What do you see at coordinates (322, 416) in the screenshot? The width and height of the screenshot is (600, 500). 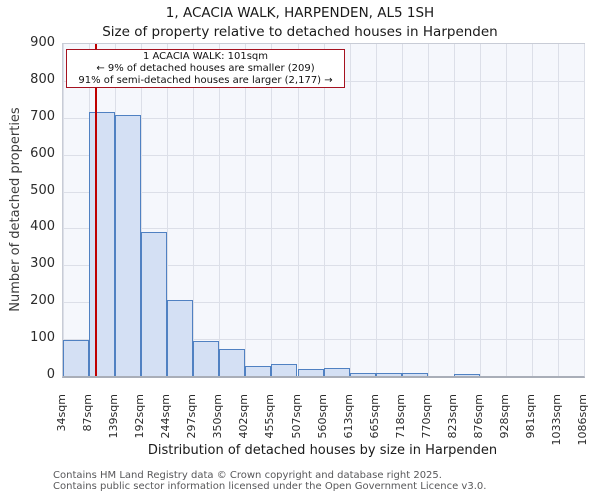 I see `x-tick-label: 560sqm` at bounding box center [322, 416].